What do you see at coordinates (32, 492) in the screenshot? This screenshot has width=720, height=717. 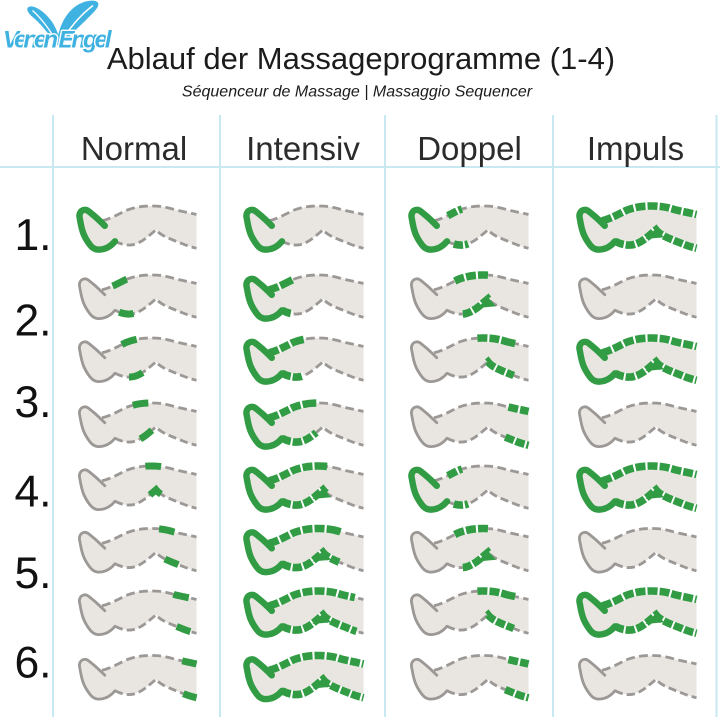 I see `svg-text: 4.` at bounding box center [32, 492].